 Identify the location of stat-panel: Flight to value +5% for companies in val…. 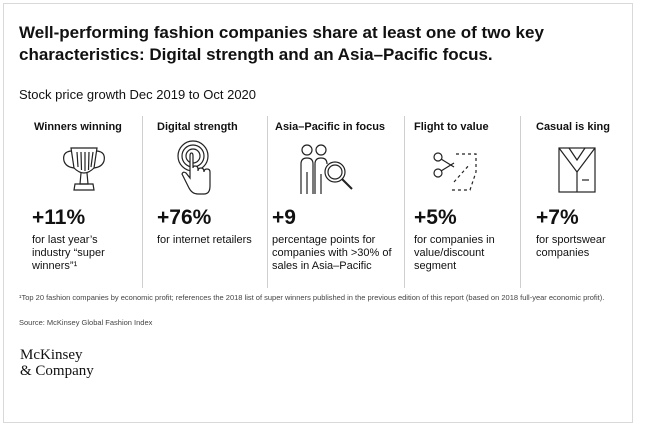
(462, 202).